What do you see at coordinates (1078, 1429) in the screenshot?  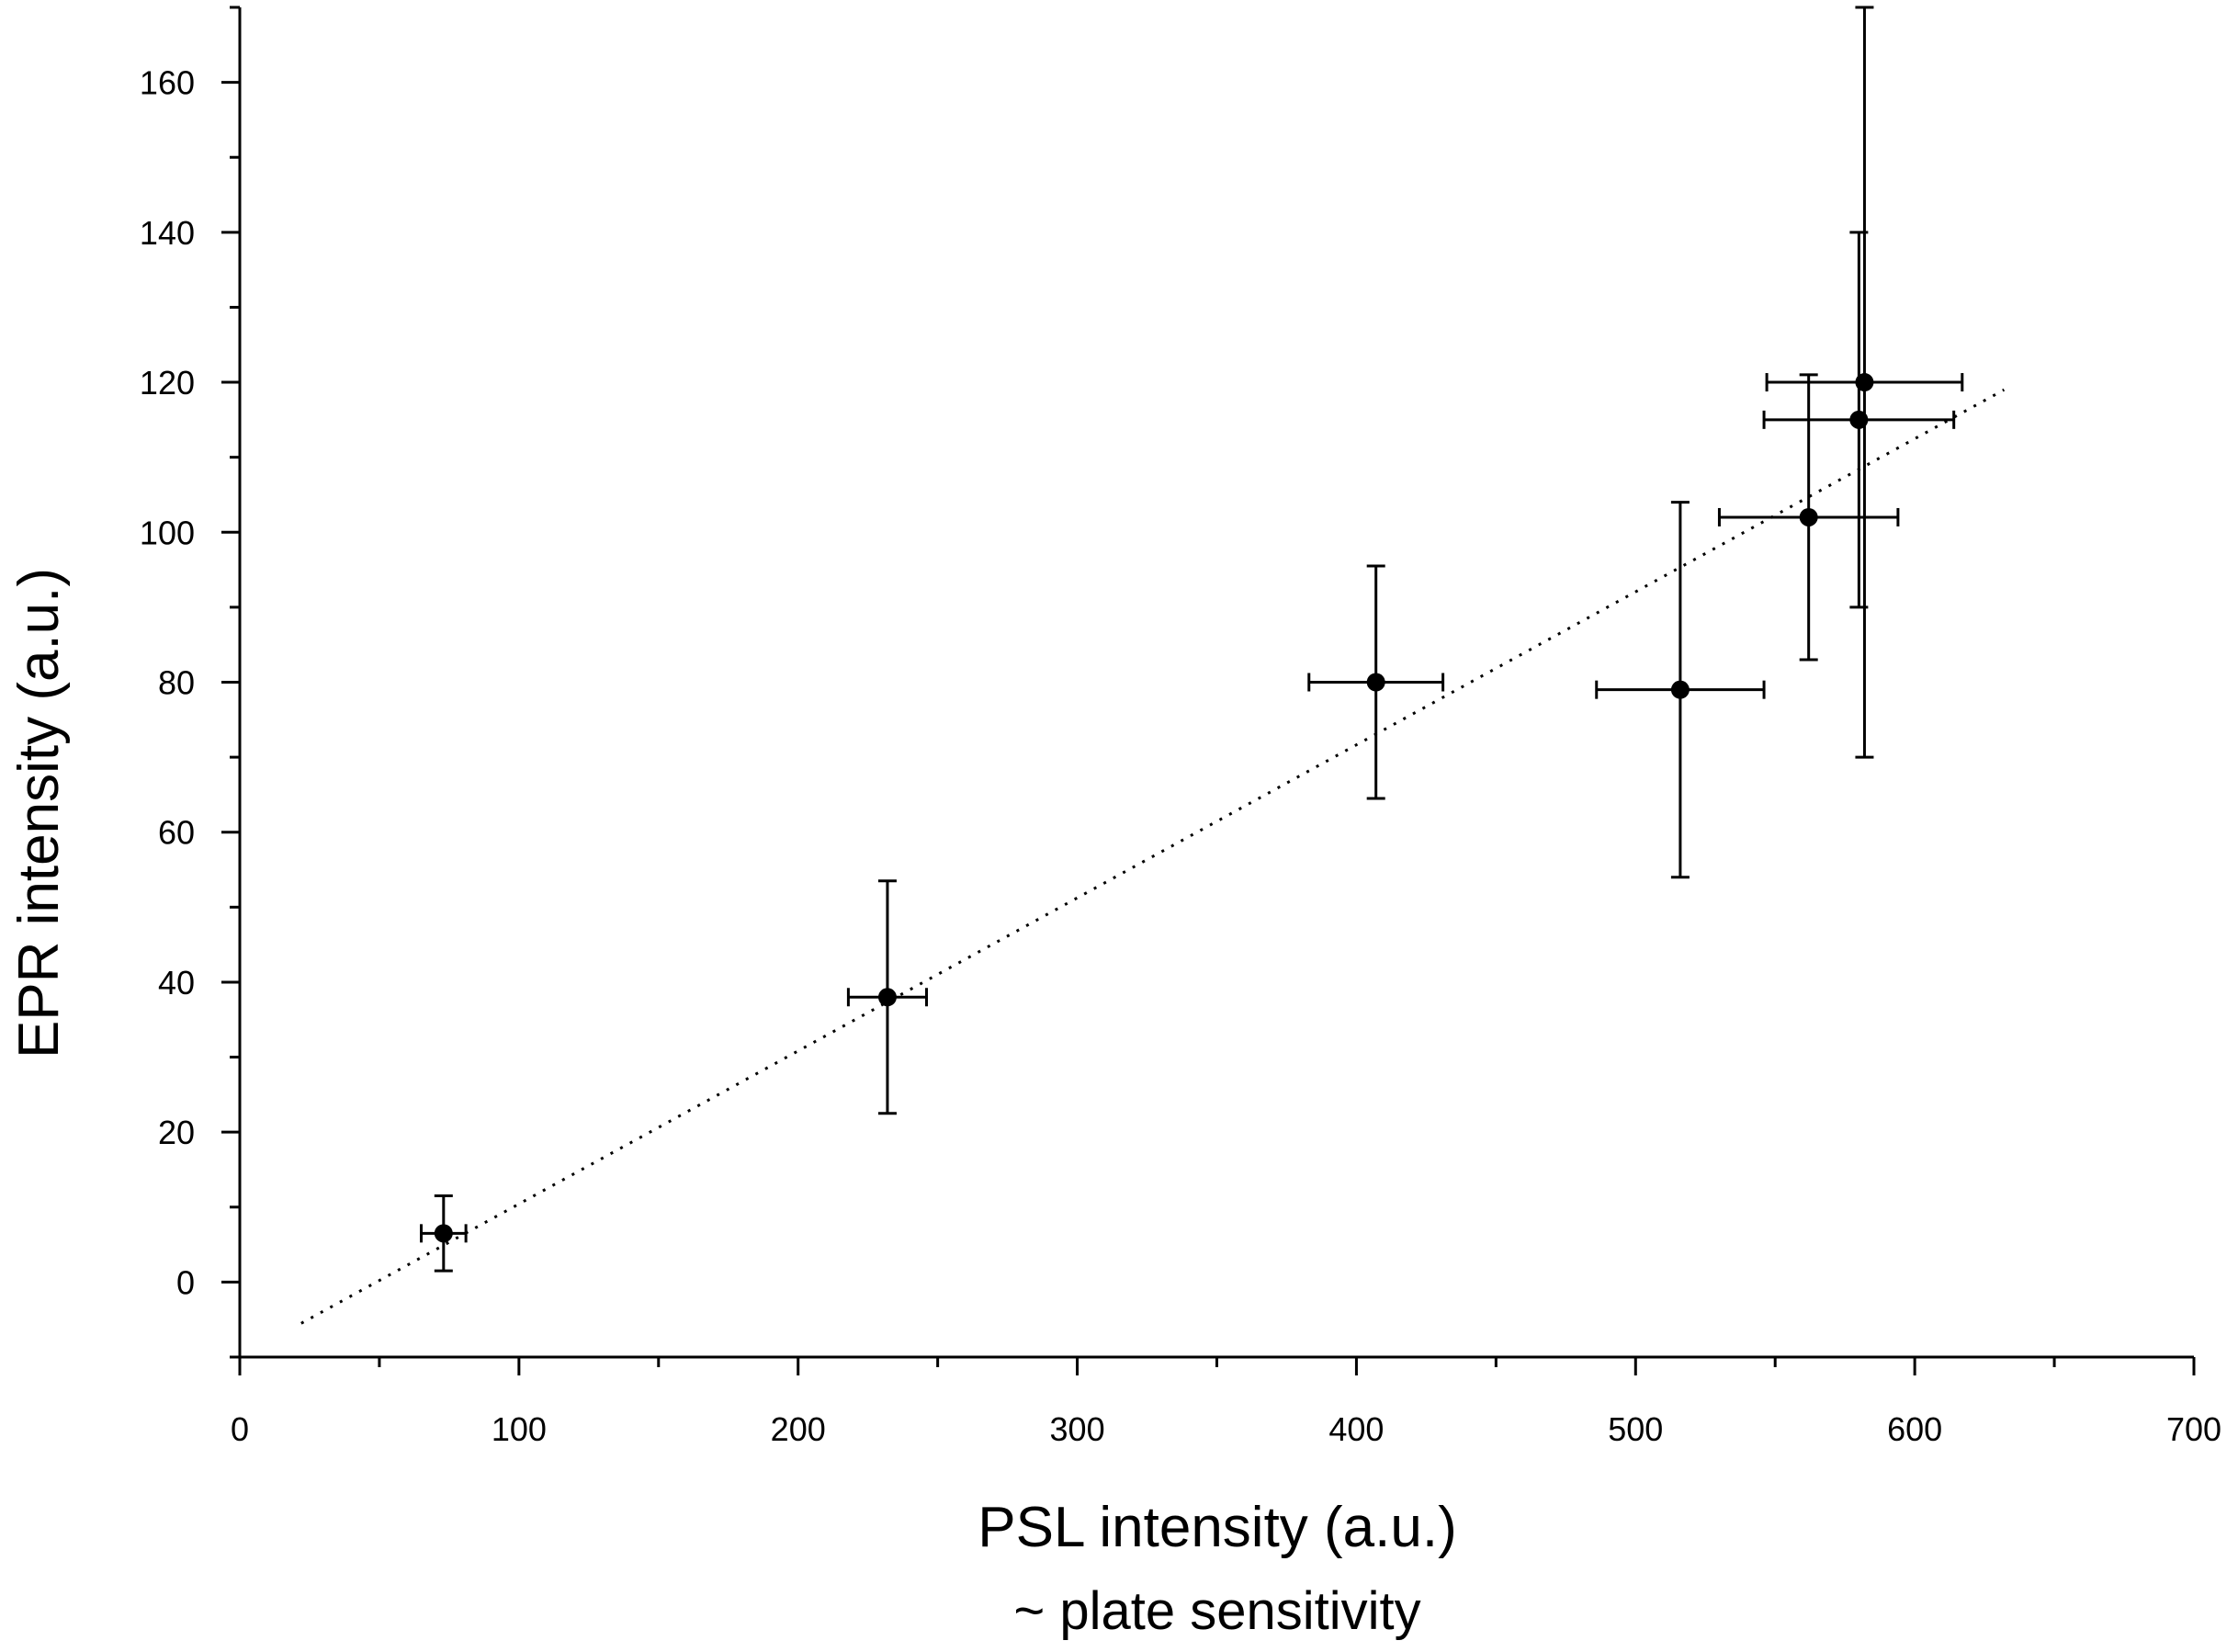 I see `x-tick-label: 300` at bounding box center [1078, 1429].